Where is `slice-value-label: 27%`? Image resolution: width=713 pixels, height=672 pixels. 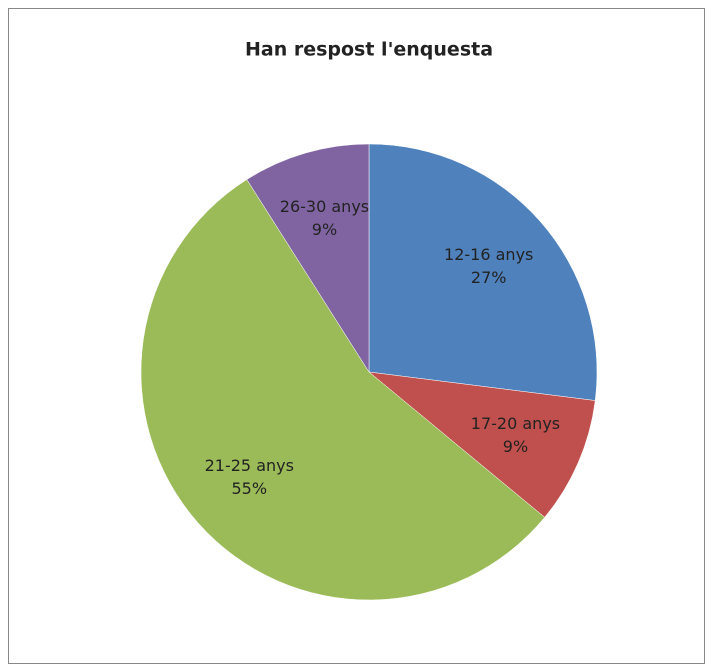
slice-value-label: 27% is located at coordinates (489, 277).